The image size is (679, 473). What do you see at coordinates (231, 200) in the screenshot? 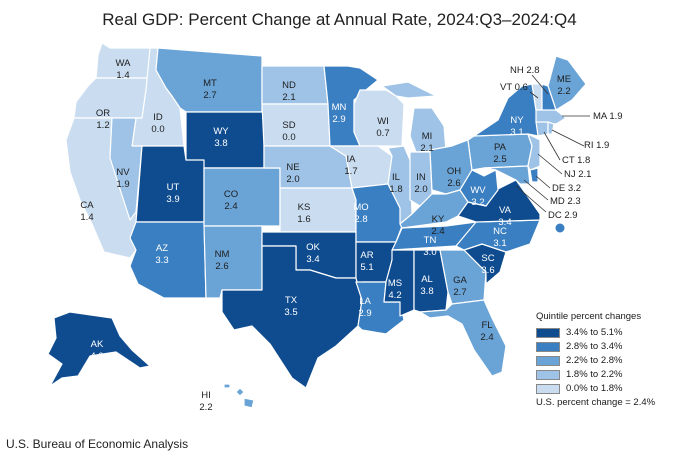
I see `label-CO: CO 2.4` at bounding box center [231, 200].